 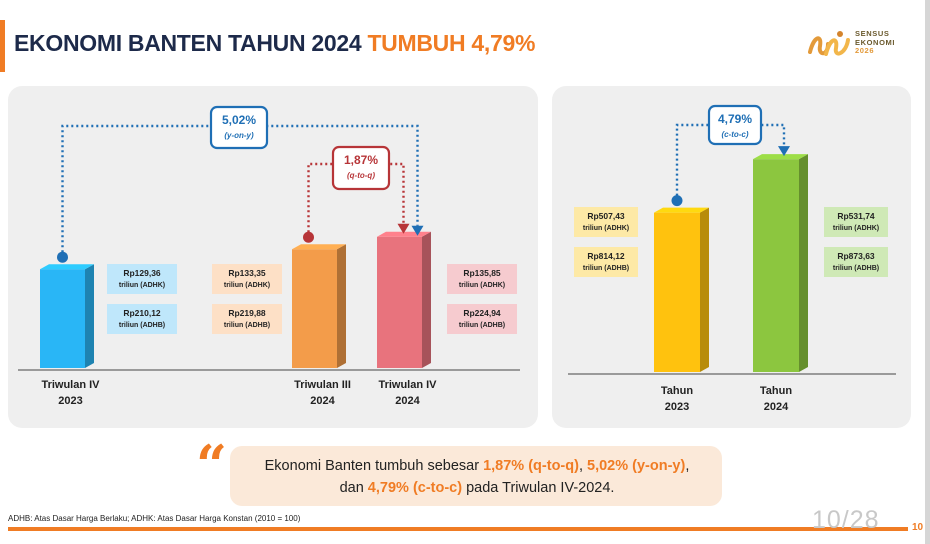 I want to click on connector-ctoc-start-dot, so click(x=677, y=201).